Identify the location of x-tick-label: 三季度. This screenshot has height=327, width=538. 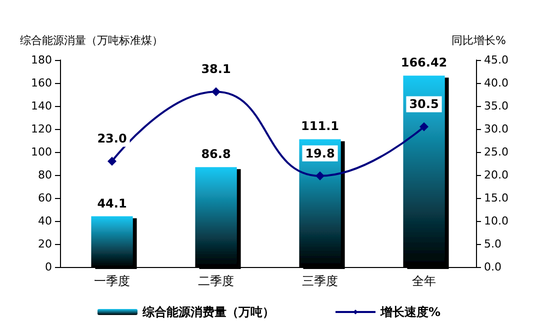
(320, 281).